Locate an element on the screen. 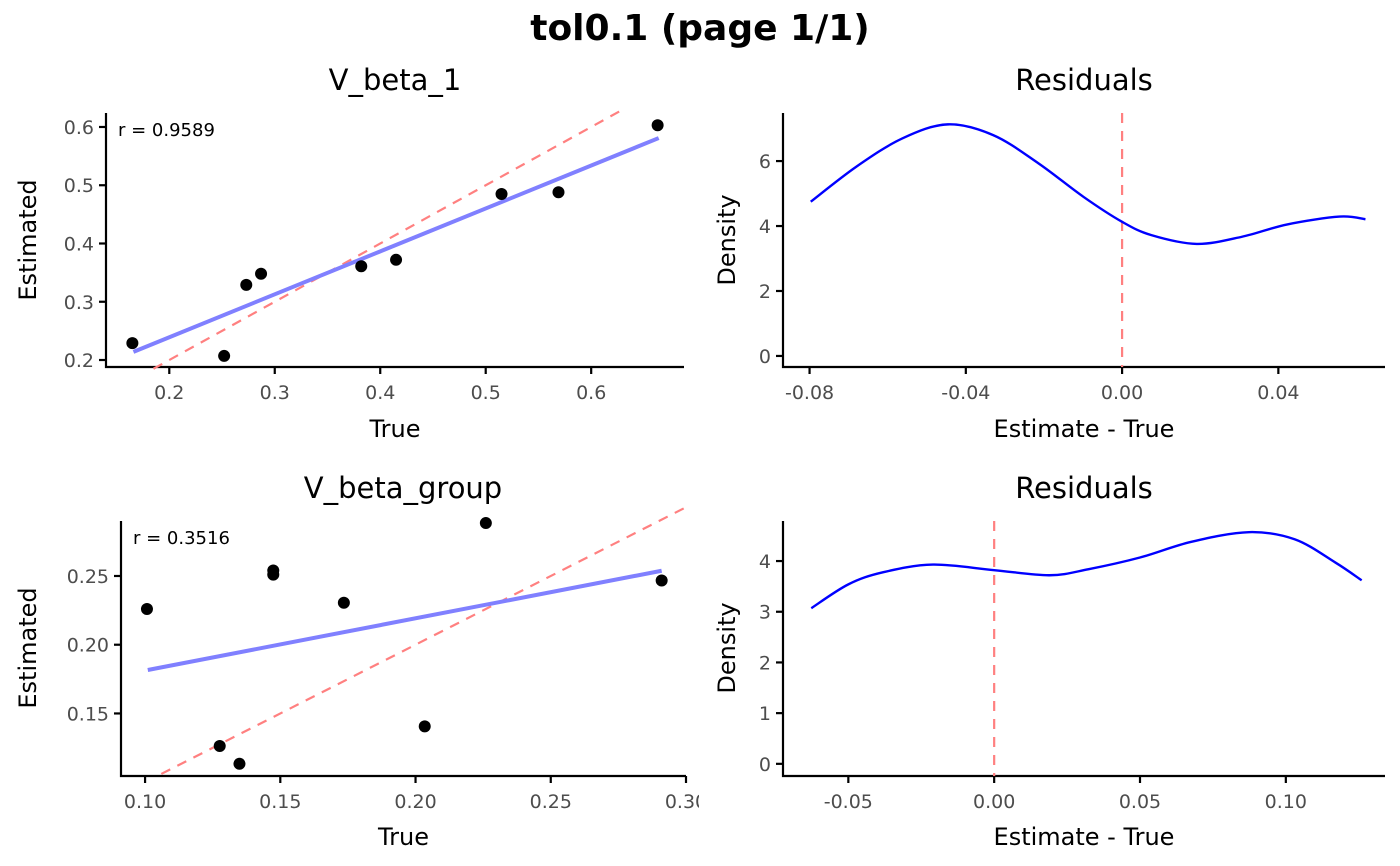 This screenshot has height=866, width=1400. x-tick-label: 0.20 is located at coordinates (415, 802).